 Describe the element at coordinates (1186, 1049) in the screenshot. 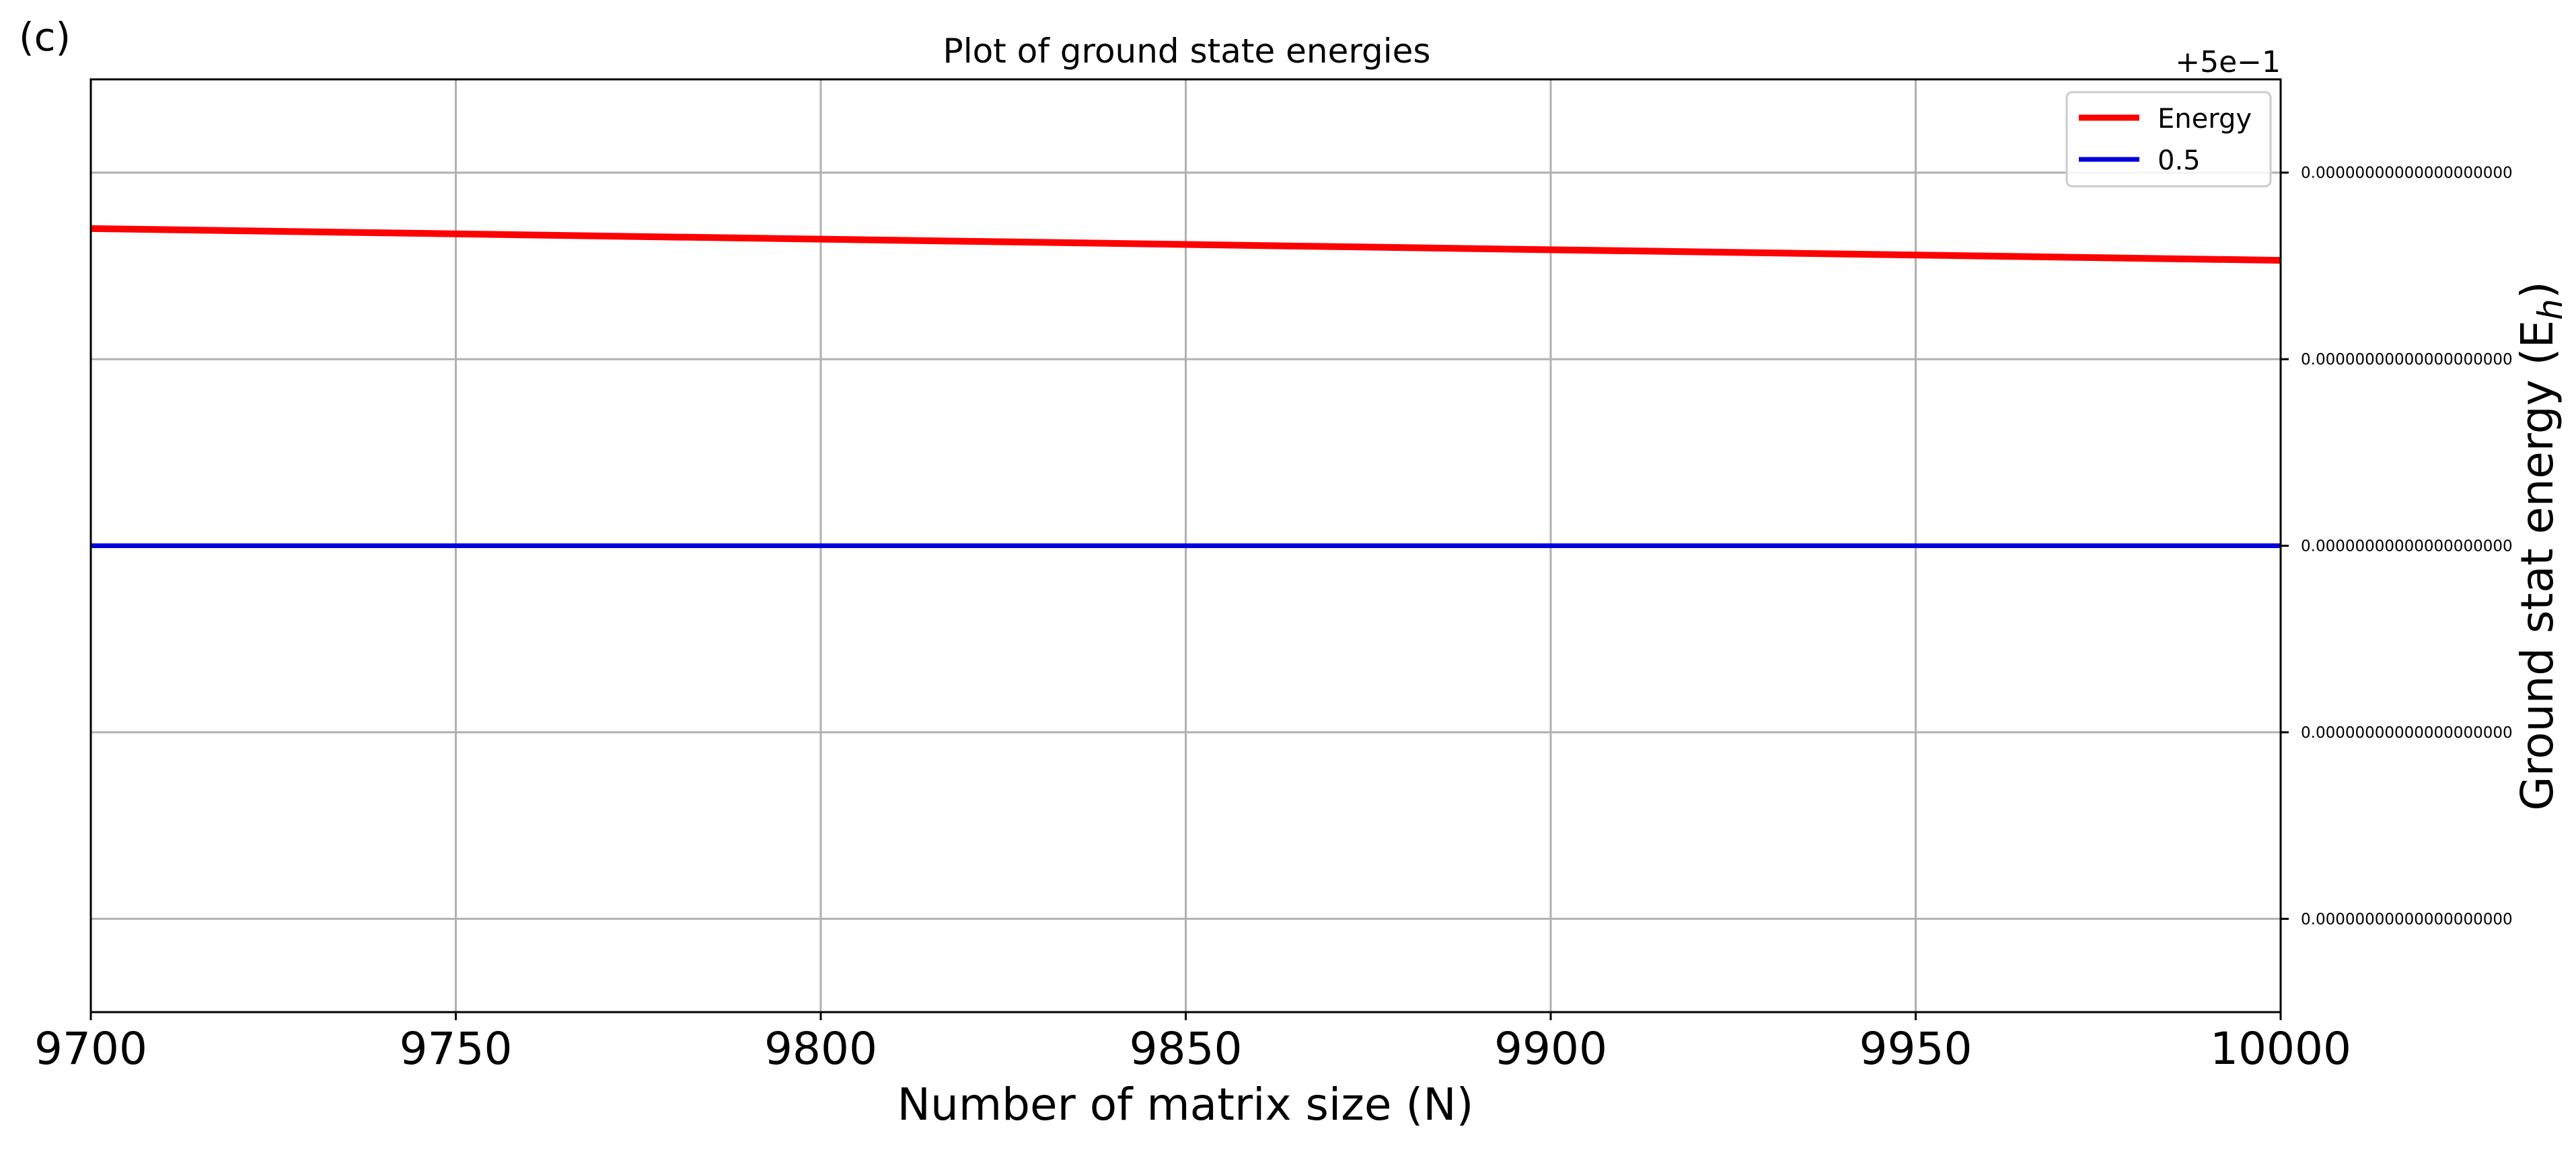

I see `x-tick-label: 9850` at that location.